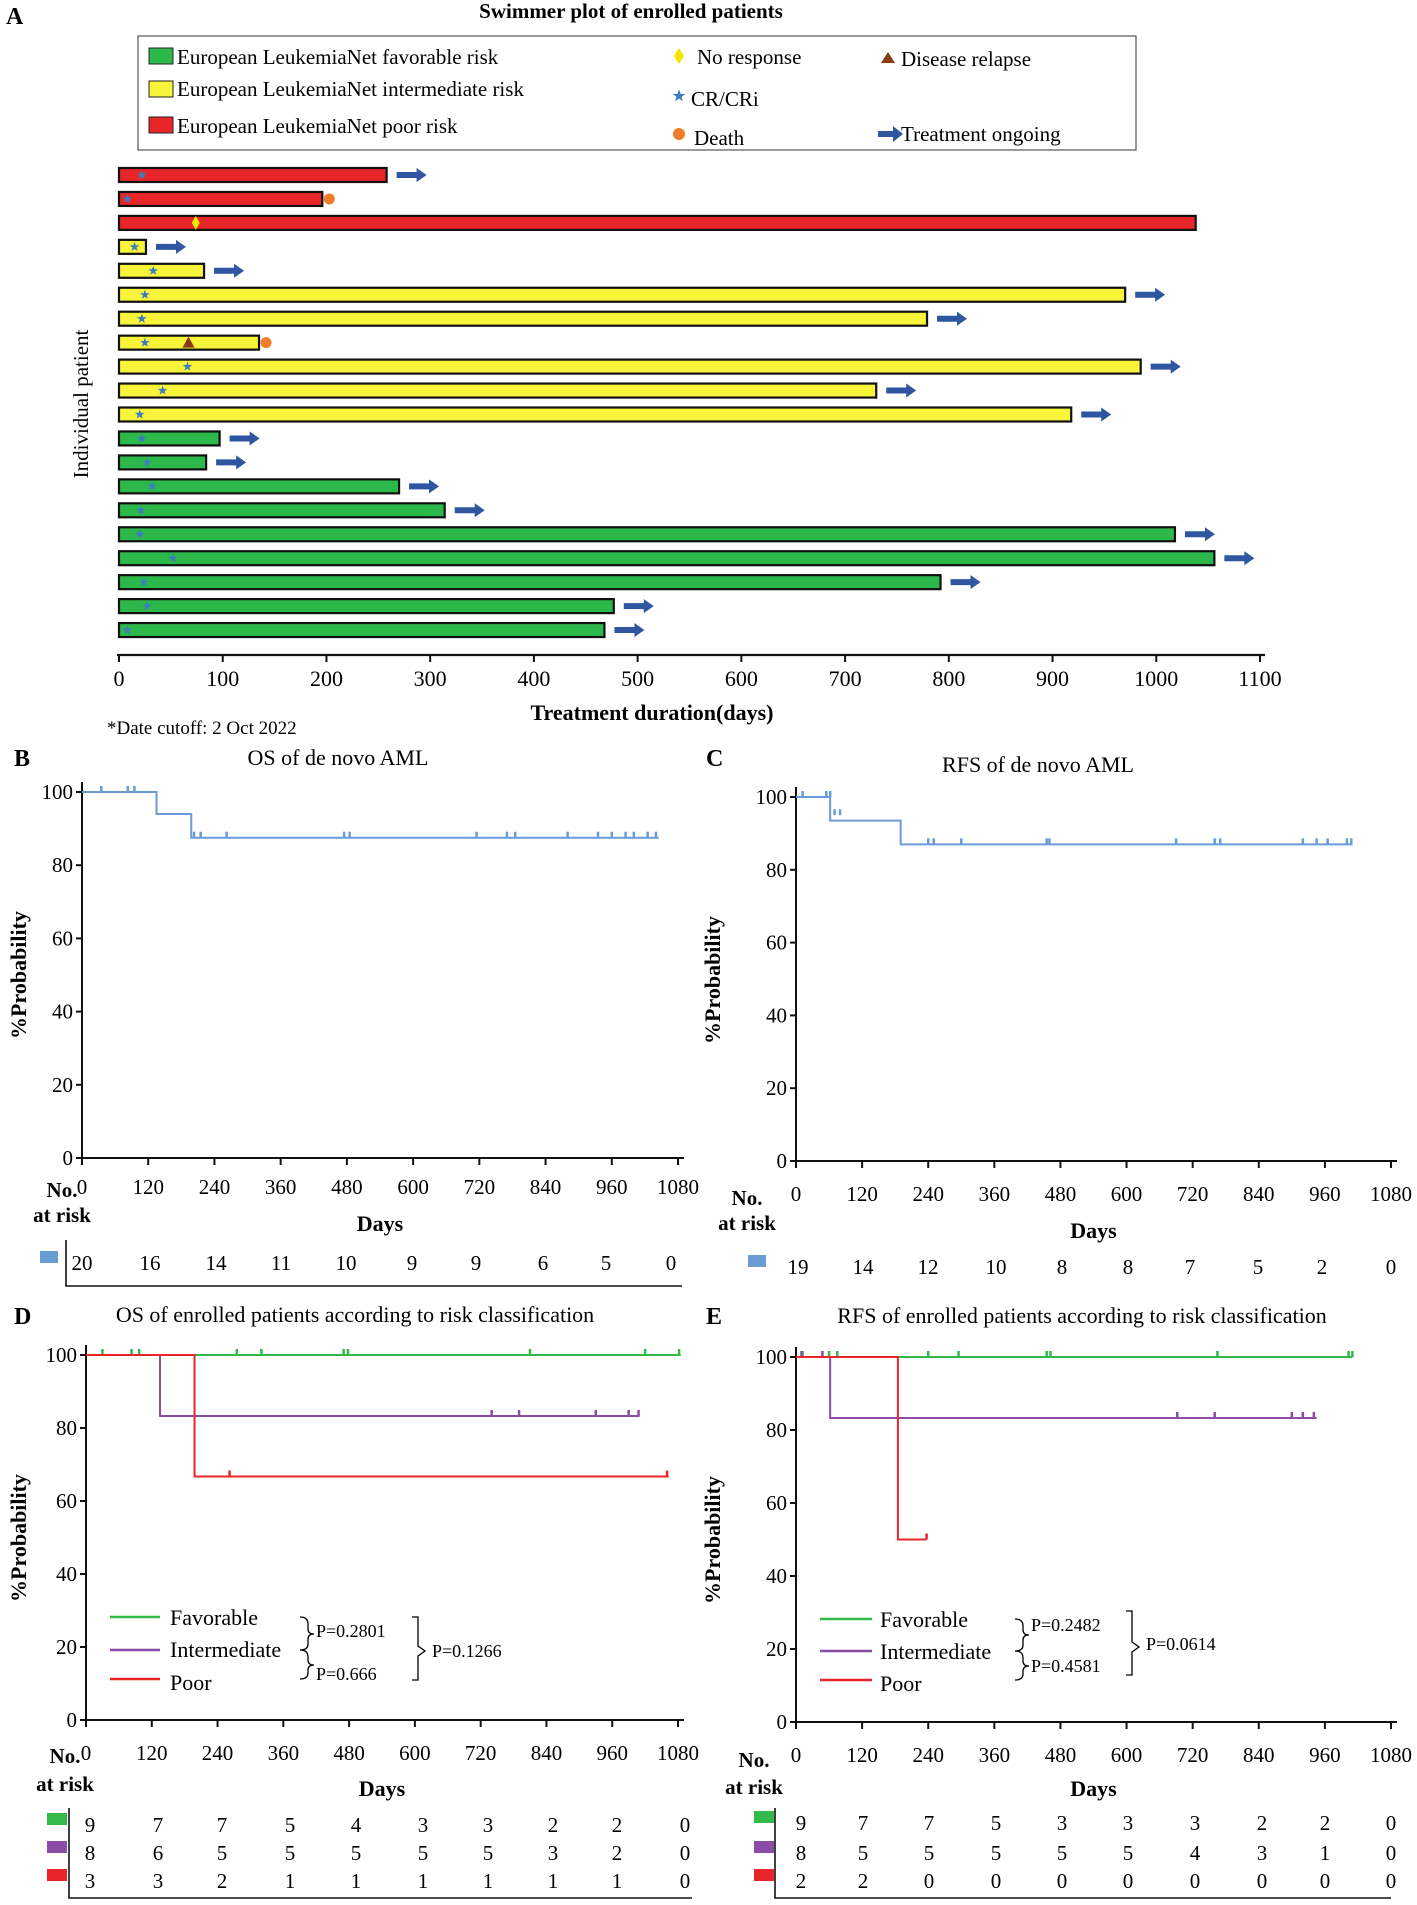  Describe the element at coordinates (215, 1187) in the screenshot. I see `x-tick-label: 240` at that location.